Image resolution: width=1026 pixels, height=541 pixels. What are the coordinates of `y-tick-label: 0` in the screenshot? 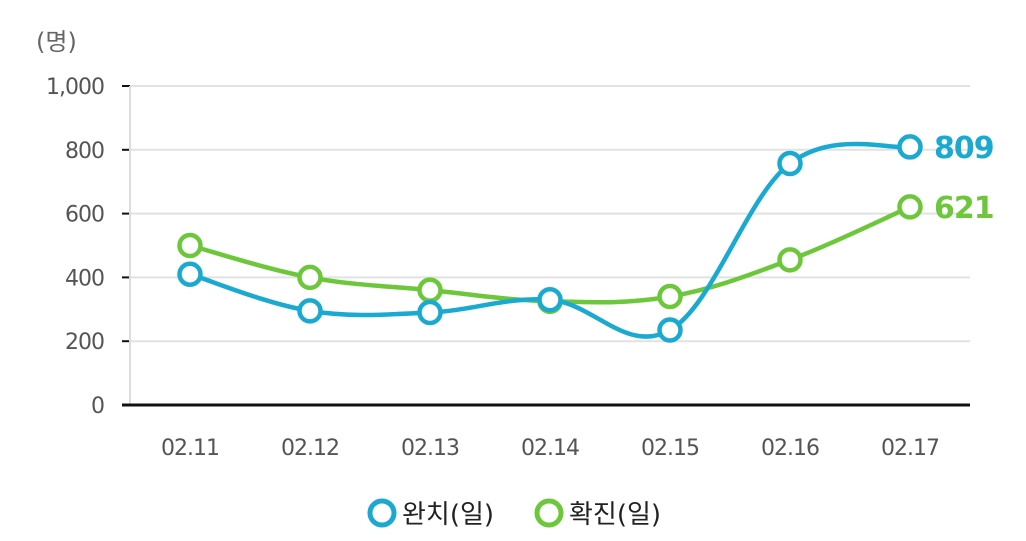 It's located at (97, 406).